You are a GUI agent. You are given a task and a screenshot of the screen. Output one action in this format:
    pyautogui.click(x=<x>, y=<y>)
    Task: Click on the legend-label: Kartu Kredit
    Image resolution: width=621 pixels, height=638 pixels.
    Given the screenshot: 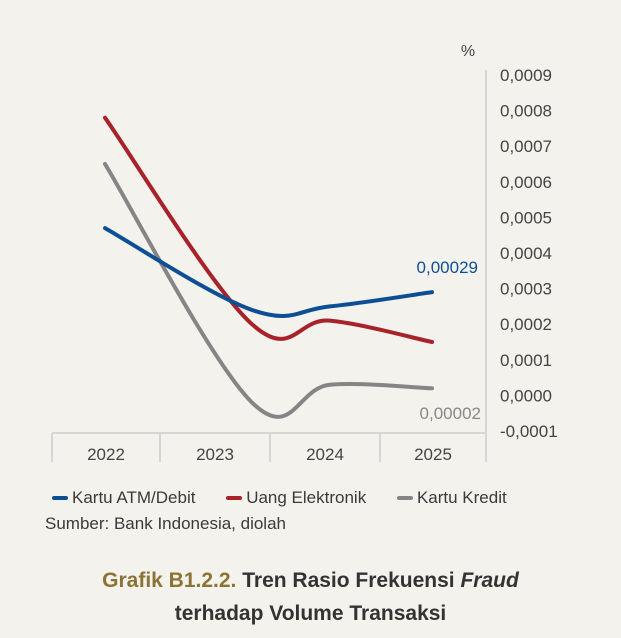 What is the action you would take?
    pyautogui.click(x=461, y=497)
    